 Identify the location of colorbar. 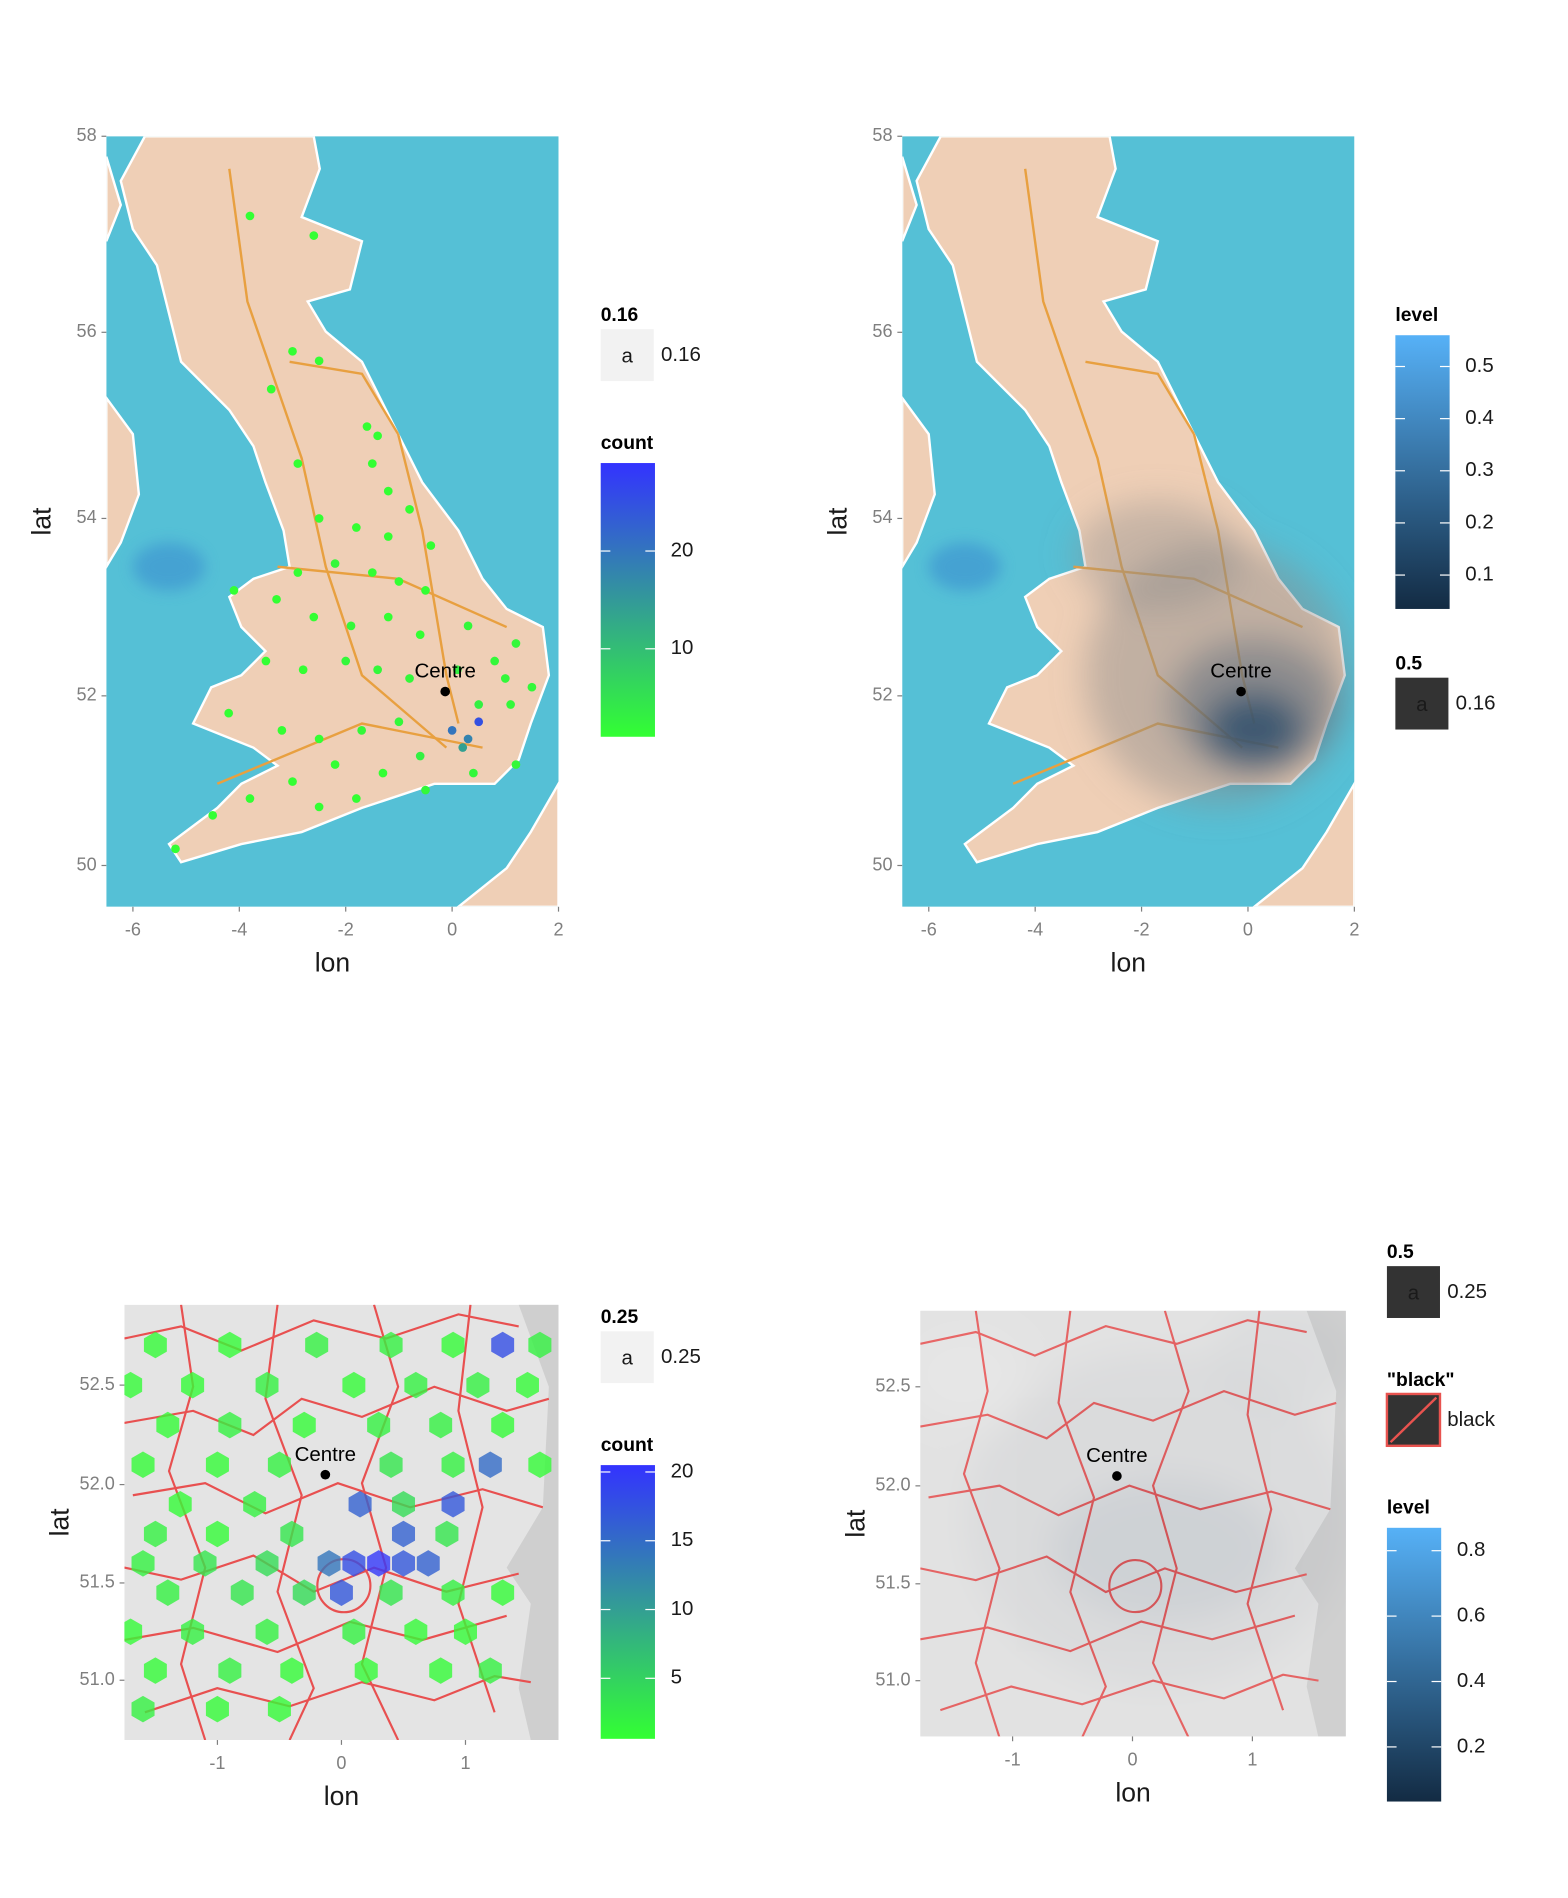
(627, 600).